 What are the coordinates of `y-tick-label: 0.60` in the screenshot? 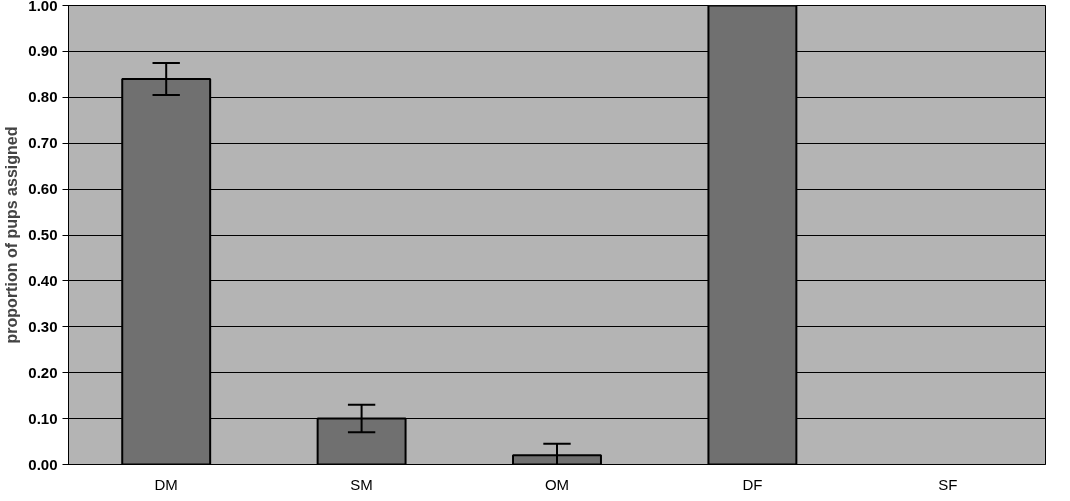 It's located at (43, 189).